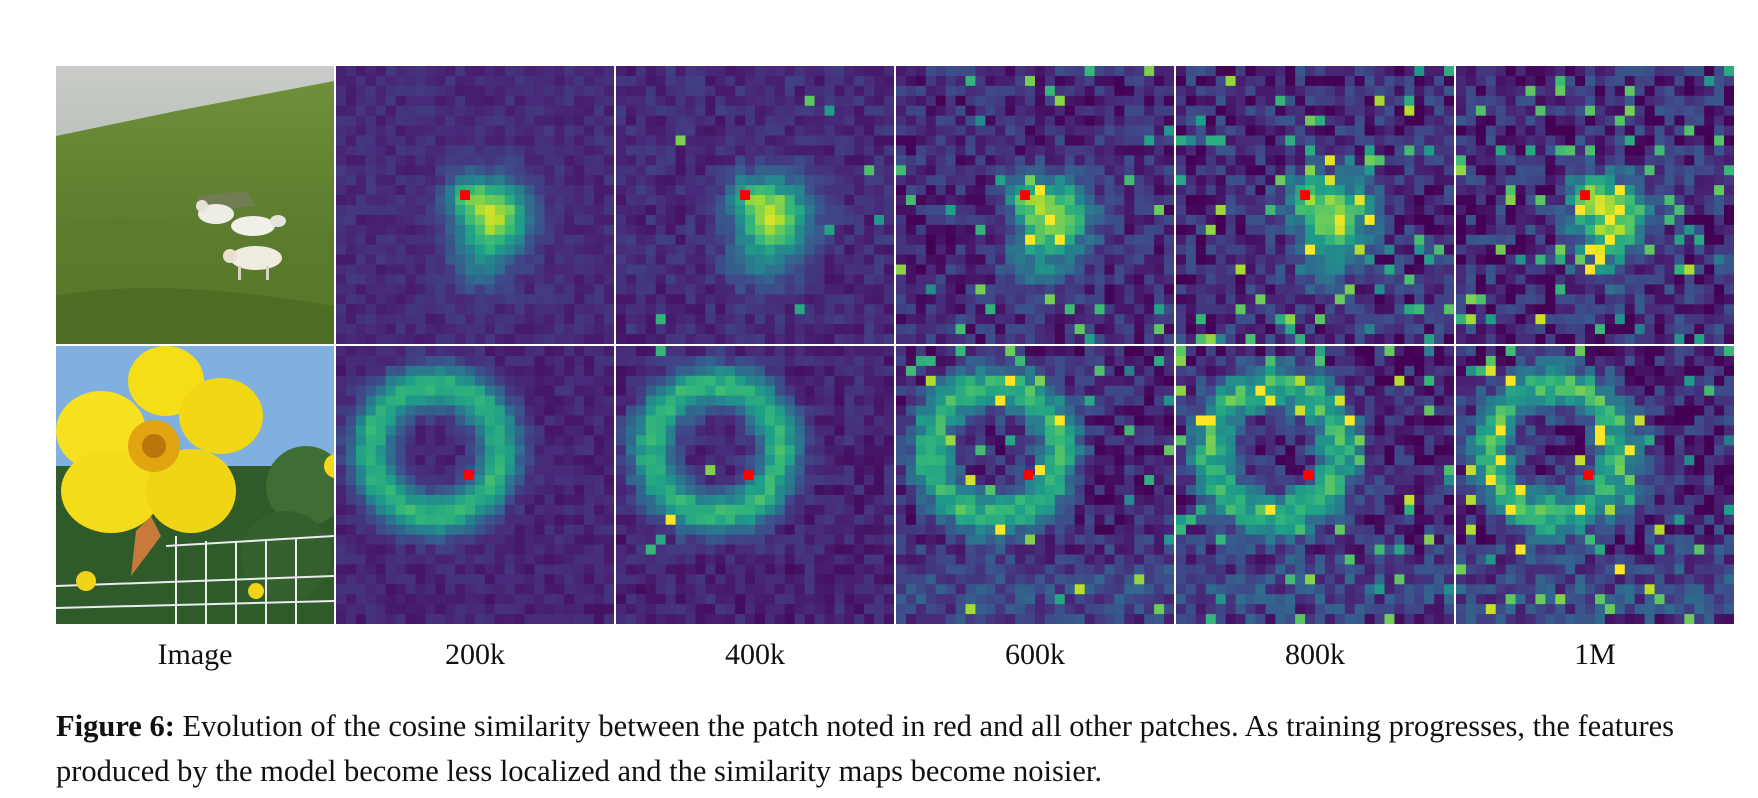 This screenshot has width=1758, height=798. What do you see at coordinates (195, 205) in the screenshot?
I see `sheep-photo` at bounding box center [195, 205].